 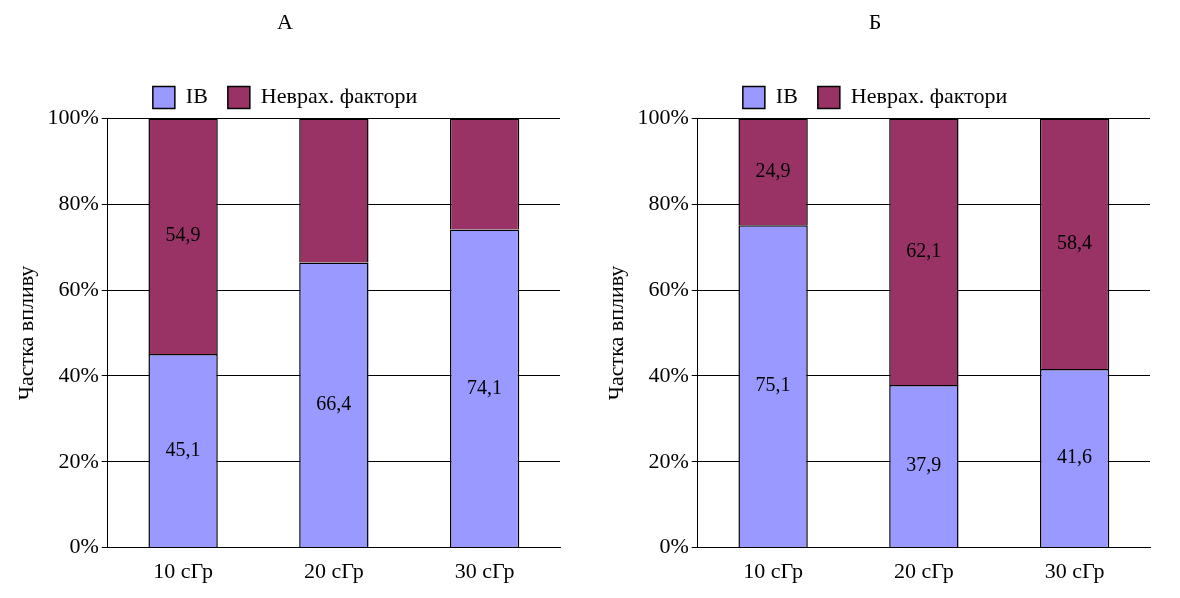 I want to click on chart-title: А, so click(x=285, y=21).